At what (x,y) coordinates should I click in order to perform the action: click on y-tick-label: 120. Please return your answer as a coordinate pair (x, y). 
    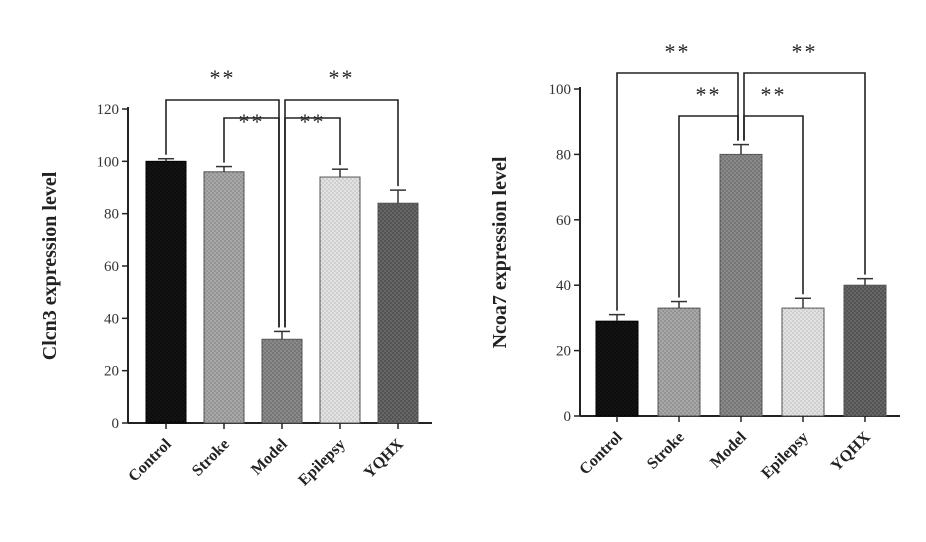
    Looking at the image, I should click on (108, 110).